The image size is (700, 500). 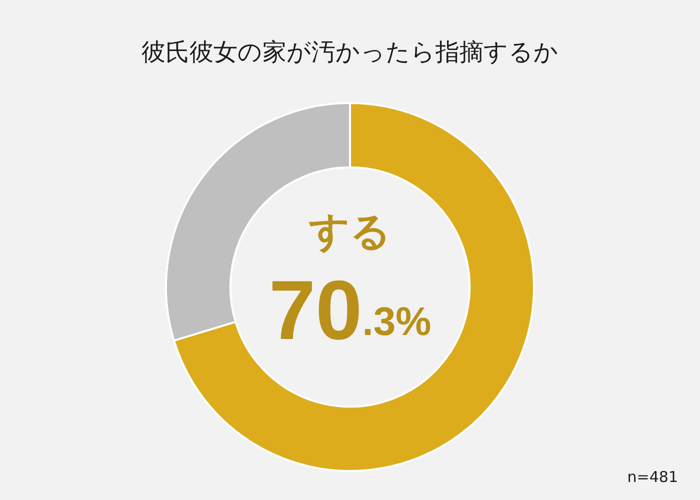 What do you see at coordinates (350, 310) in the screenshot?
I see `data-label: 70.3%` at bounding box center [350, 310].